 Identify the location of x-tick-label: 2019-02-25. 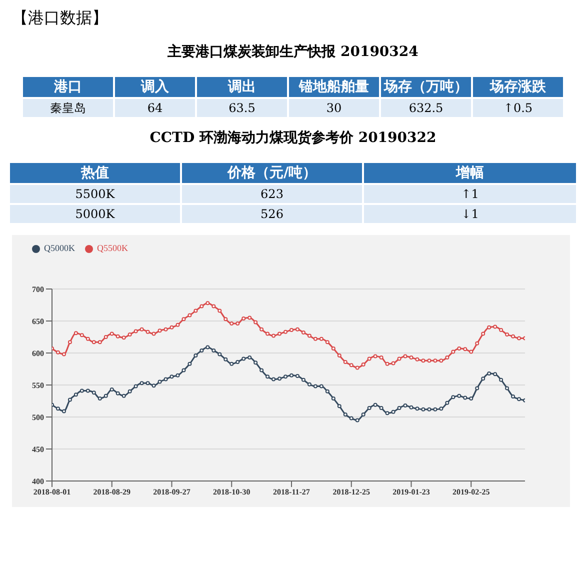
(471, 492).